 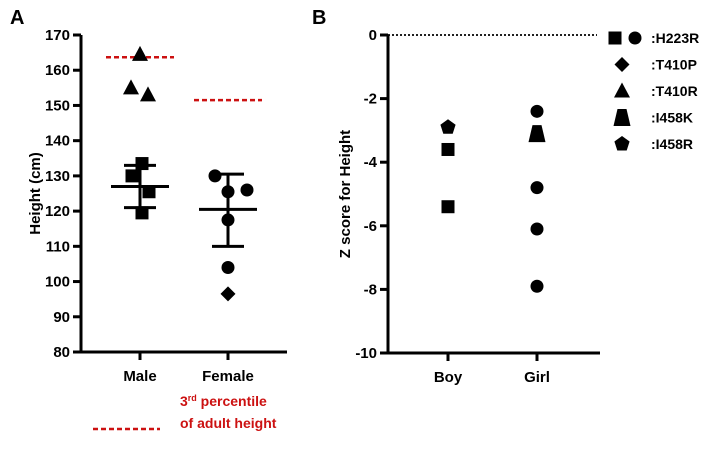 I want to click on y-tick-label: 80, so click(x=61, y=352).